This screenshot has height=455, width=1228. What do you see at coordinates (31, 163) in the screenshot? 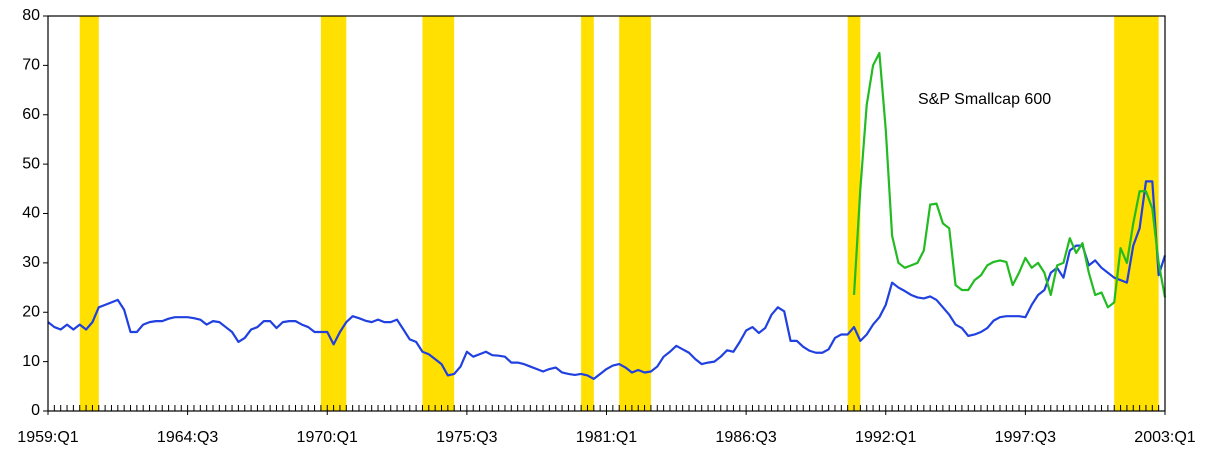
I see `y-tick-label: 50` at bounding box center [31, 163].